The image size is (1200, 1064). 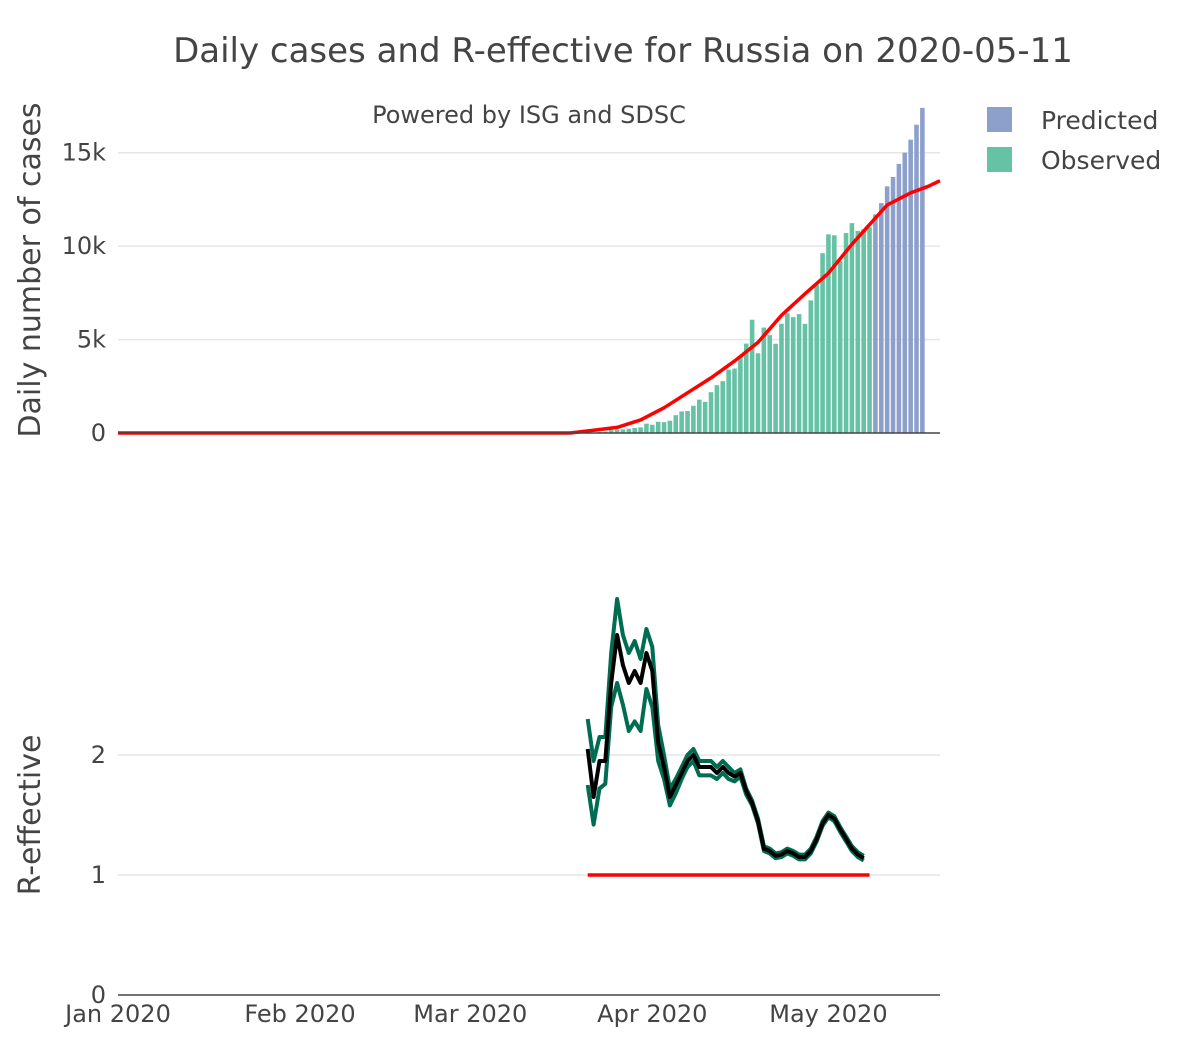 I want to click on bottom-y-axis-label: R-effective, so click(x=30, y=815).